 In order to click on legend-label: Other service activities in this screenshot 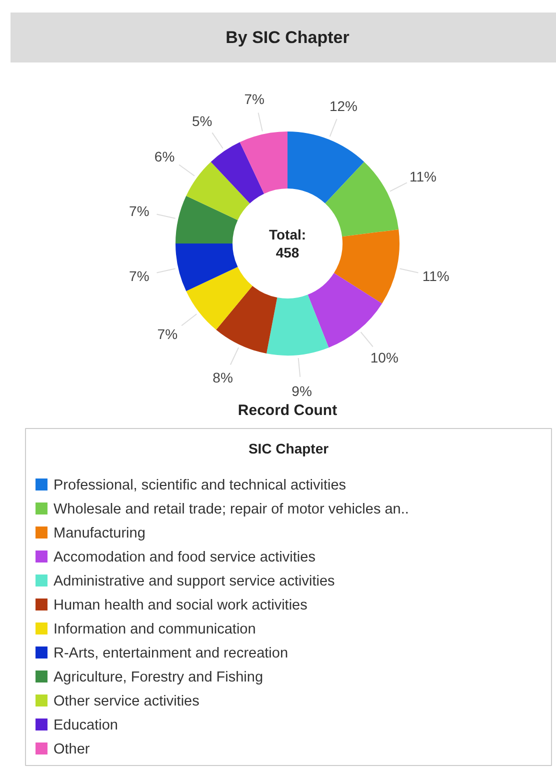, I will do `click(127, 702)`.